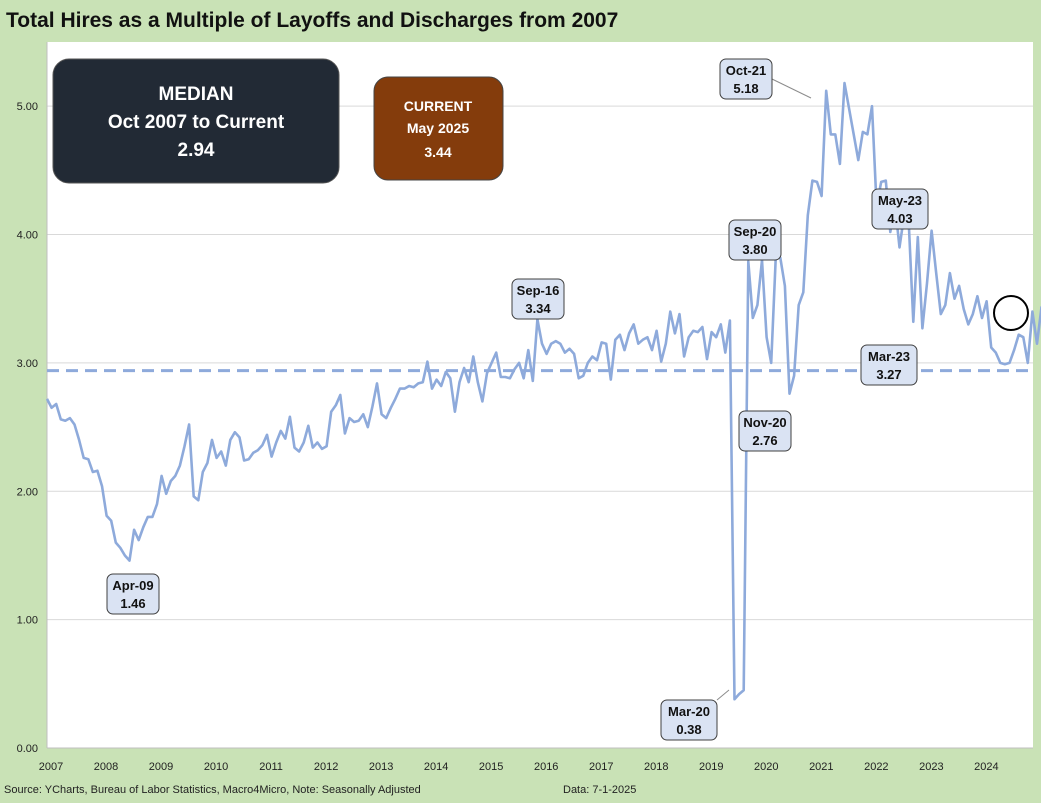 This screenshot has height=803, width=1041. What do you see at coordinates (755, 231) in the screenshot?
I see `callout-label: Sep-20` at bounding box center [755, 231].